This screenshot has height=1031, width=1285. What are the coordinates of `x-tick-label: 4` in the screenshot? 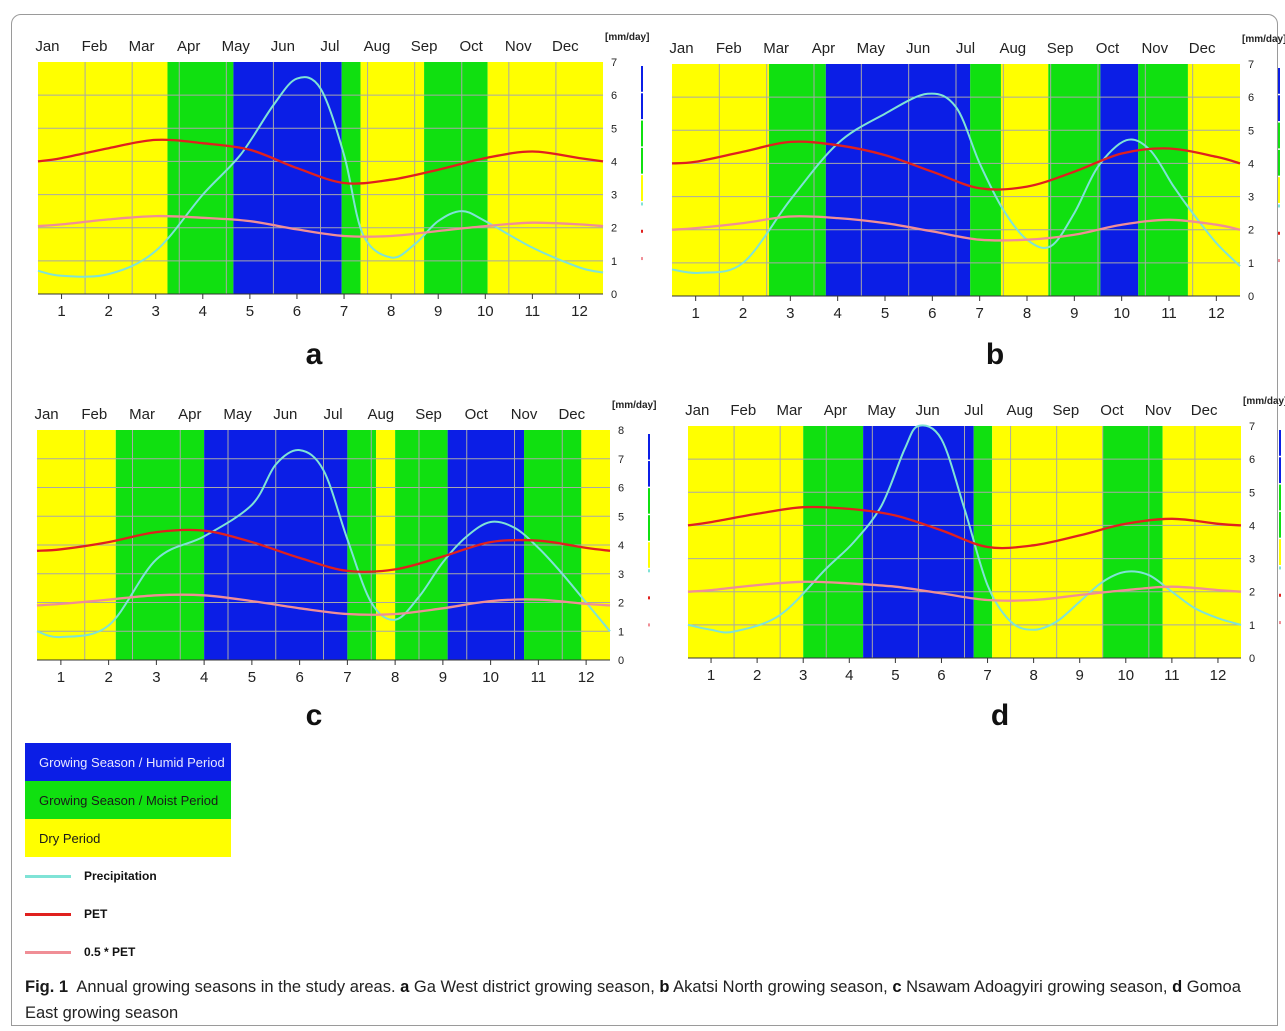 It's located at (204, 677).